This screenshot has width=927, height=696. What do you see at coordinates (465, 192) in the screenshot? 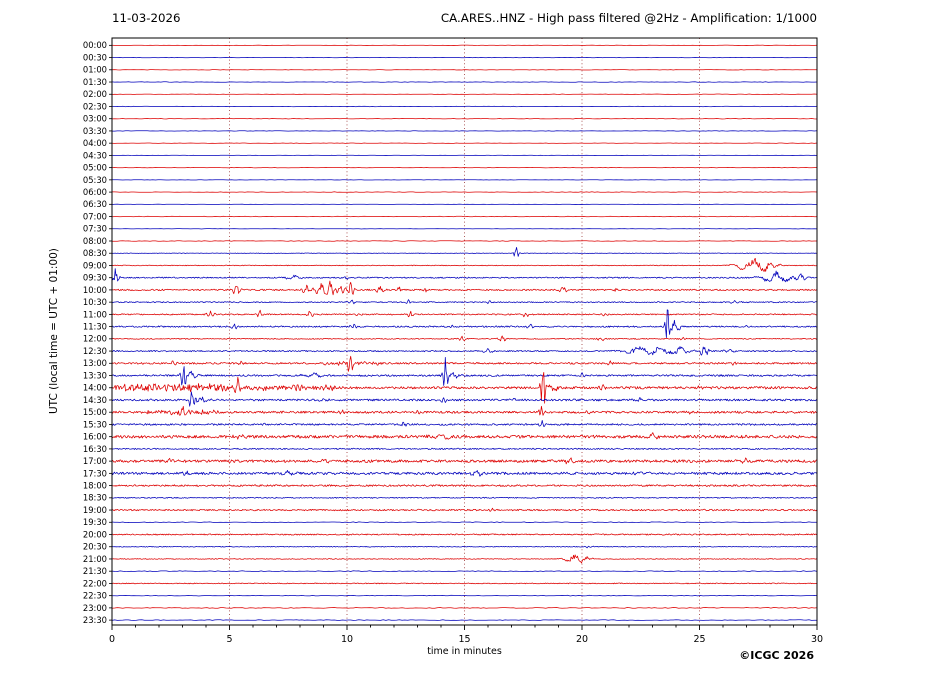
I see `trace-06:00` at bounding box center [465, 192].